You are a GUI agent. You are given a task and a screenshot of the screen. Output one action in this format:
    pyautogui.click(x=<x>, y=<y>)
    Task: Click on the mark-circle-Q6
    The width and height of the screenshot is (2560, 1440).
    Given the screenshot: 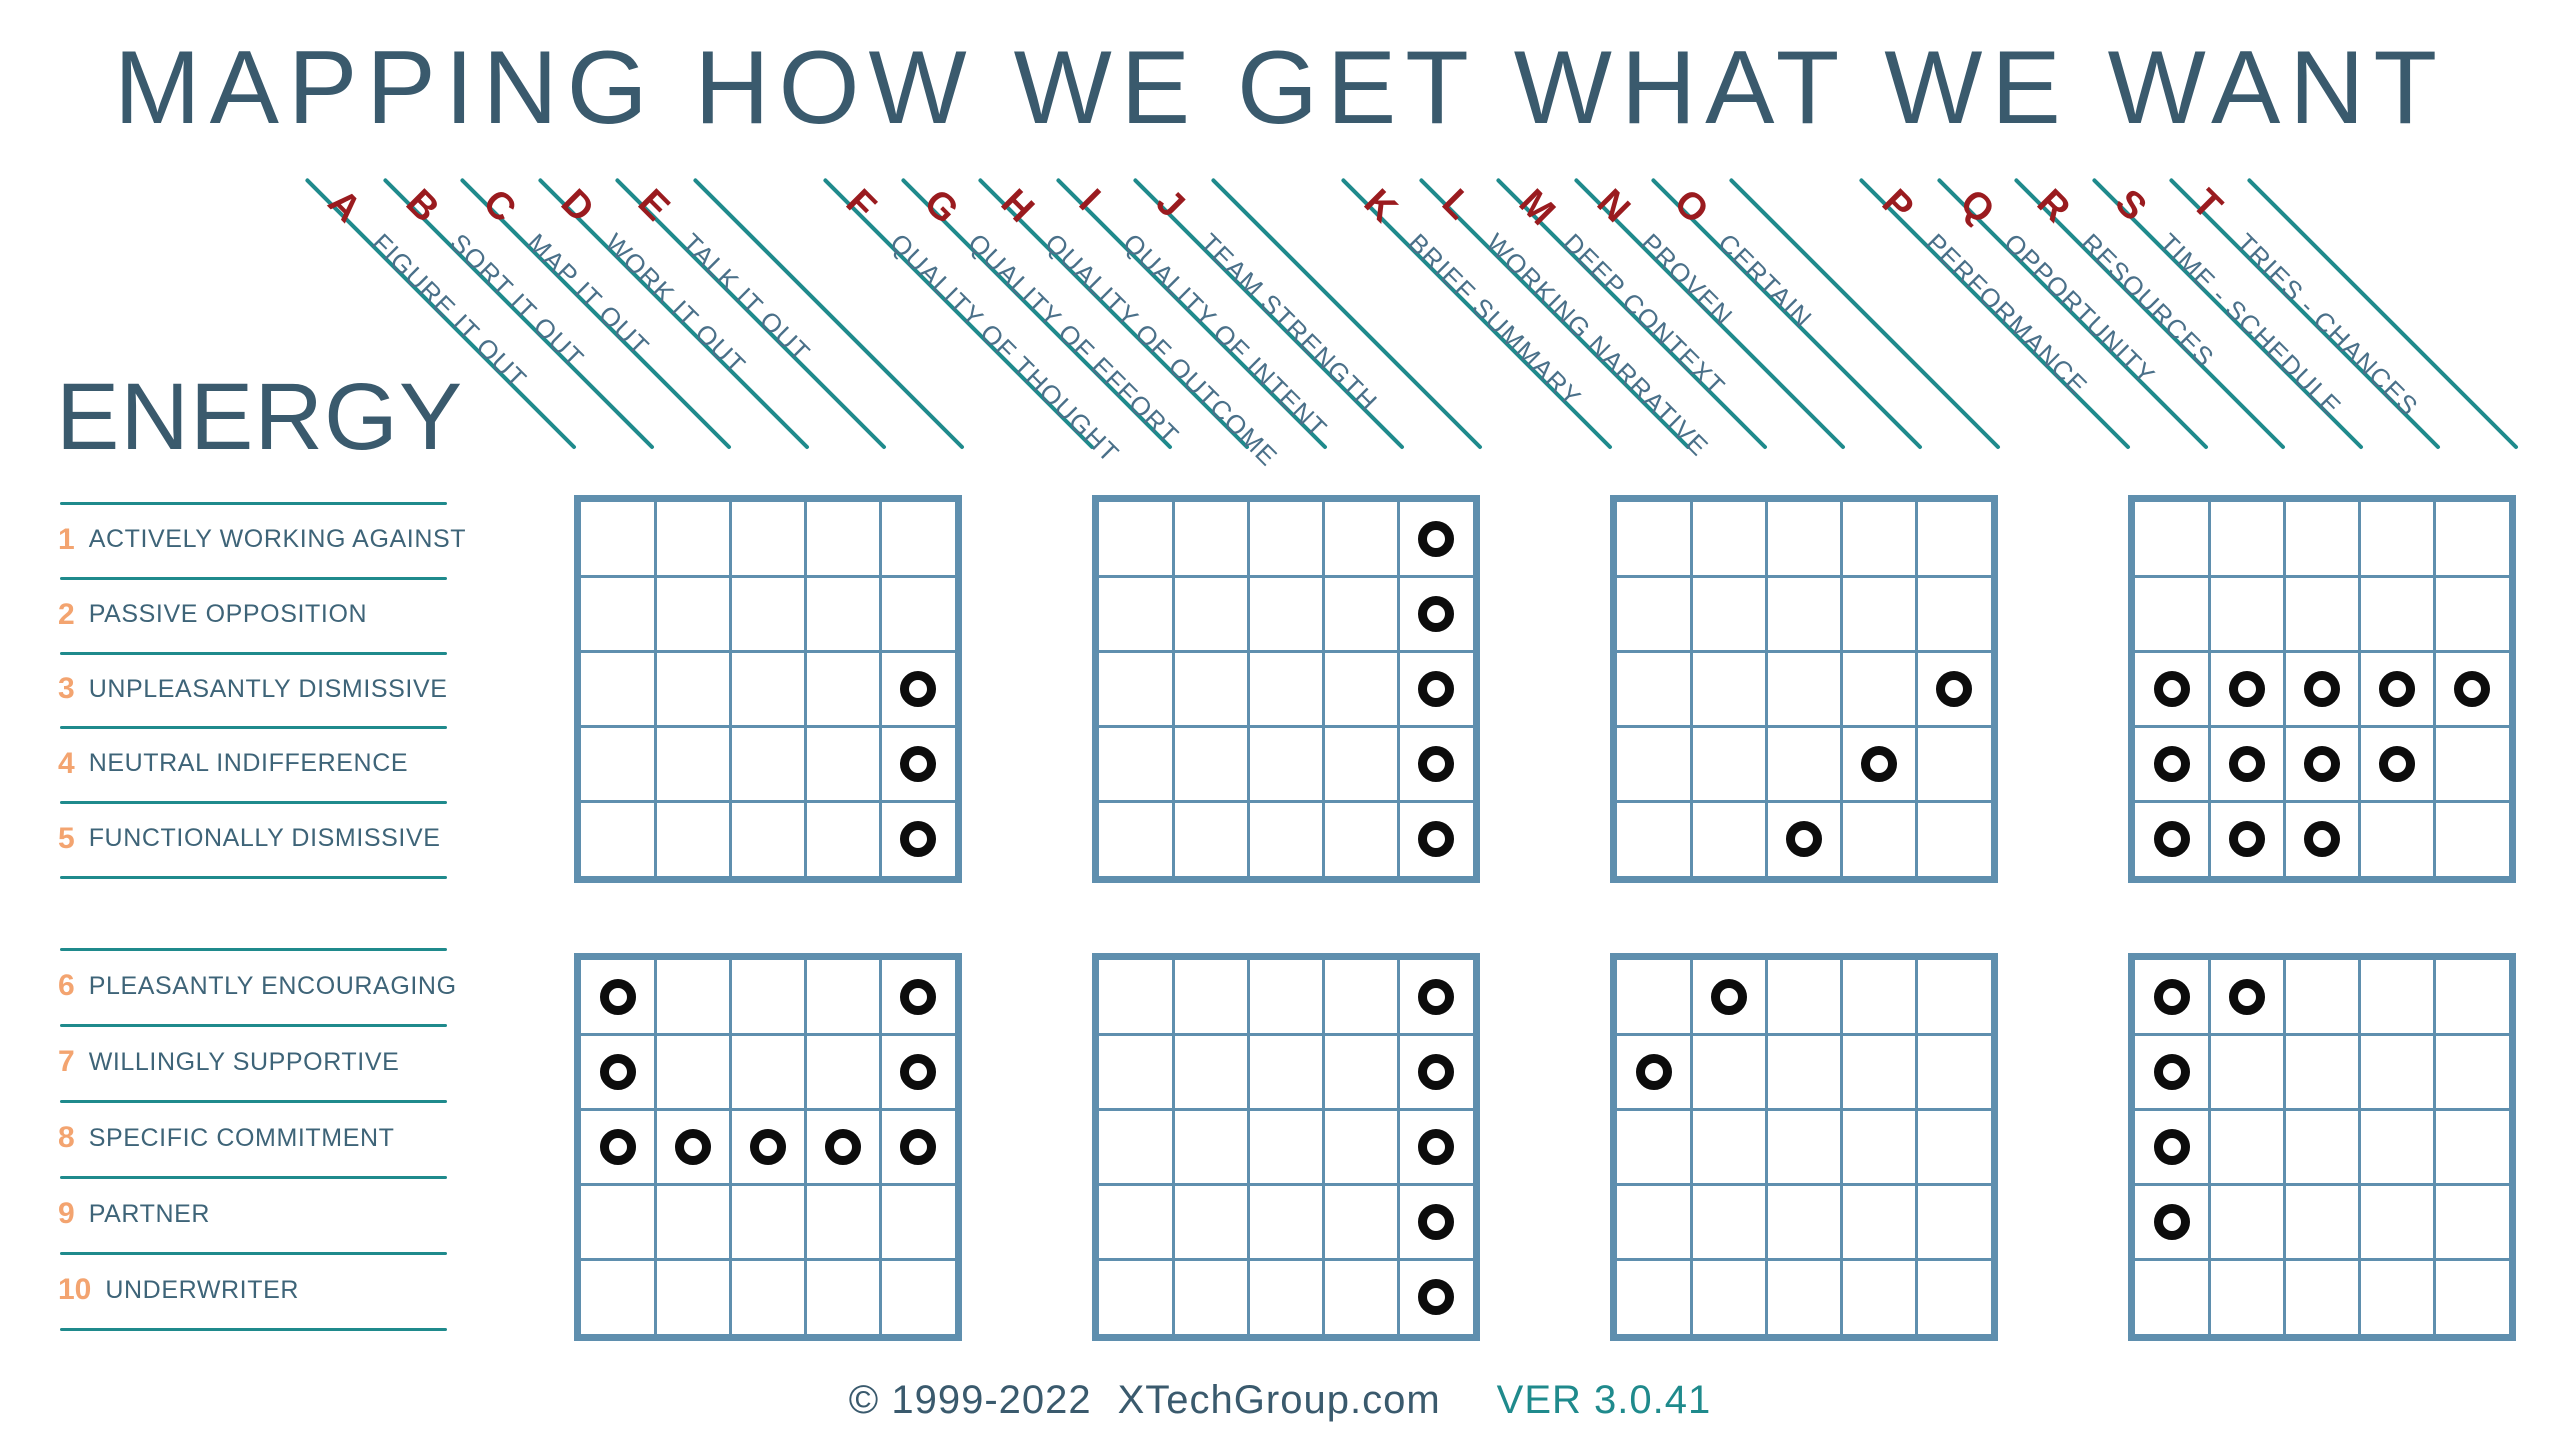 What is the action you would take?
    pyautogui.click(x=2247, y=997)
    